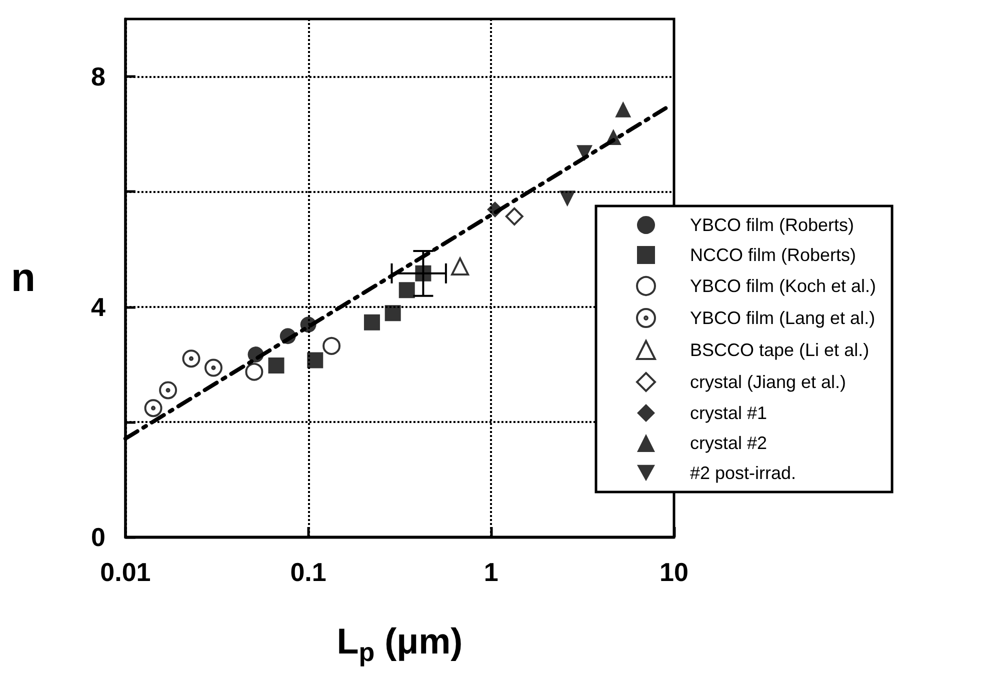 This screenshot has width=986, height=692. I want to click on x-tick-label: 10, so click(674, 572).